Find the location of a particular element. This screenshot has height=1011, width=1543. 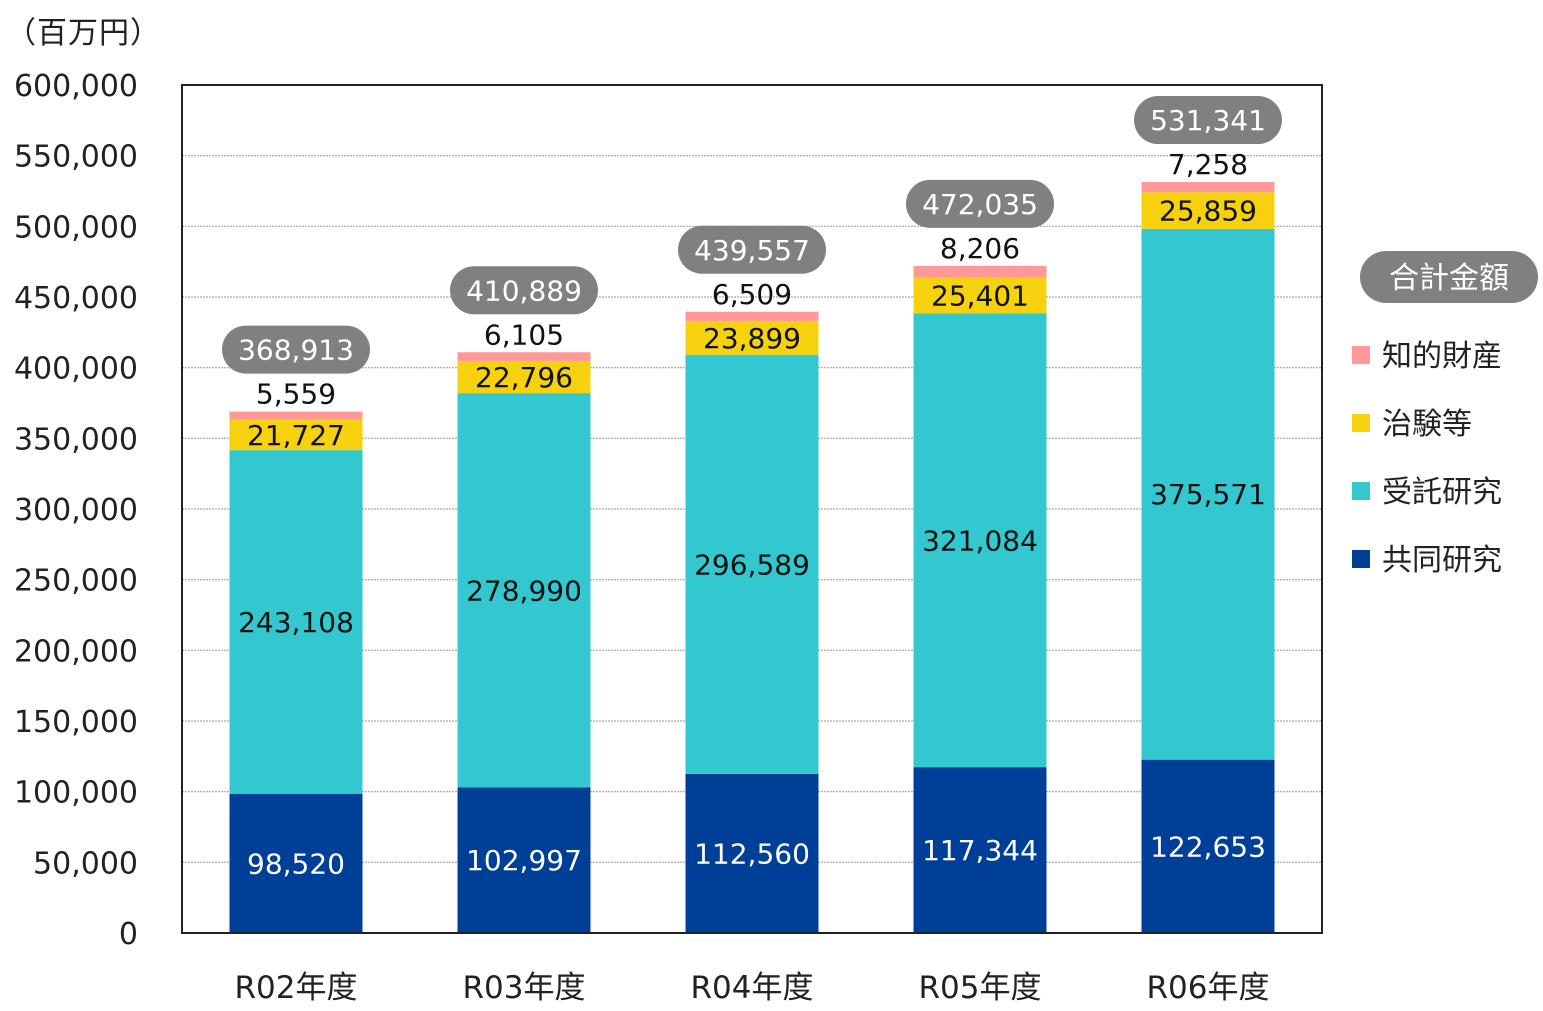

total-label: 439,557 is located at coordinates (752, 250).